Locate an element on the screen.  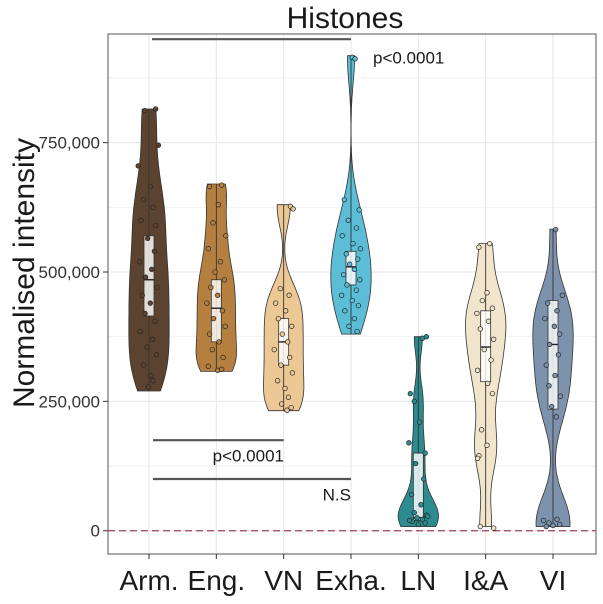
x-axis: Arm. Eng. VN Exha. LN I&A VI is located at coordinates (342, 575).